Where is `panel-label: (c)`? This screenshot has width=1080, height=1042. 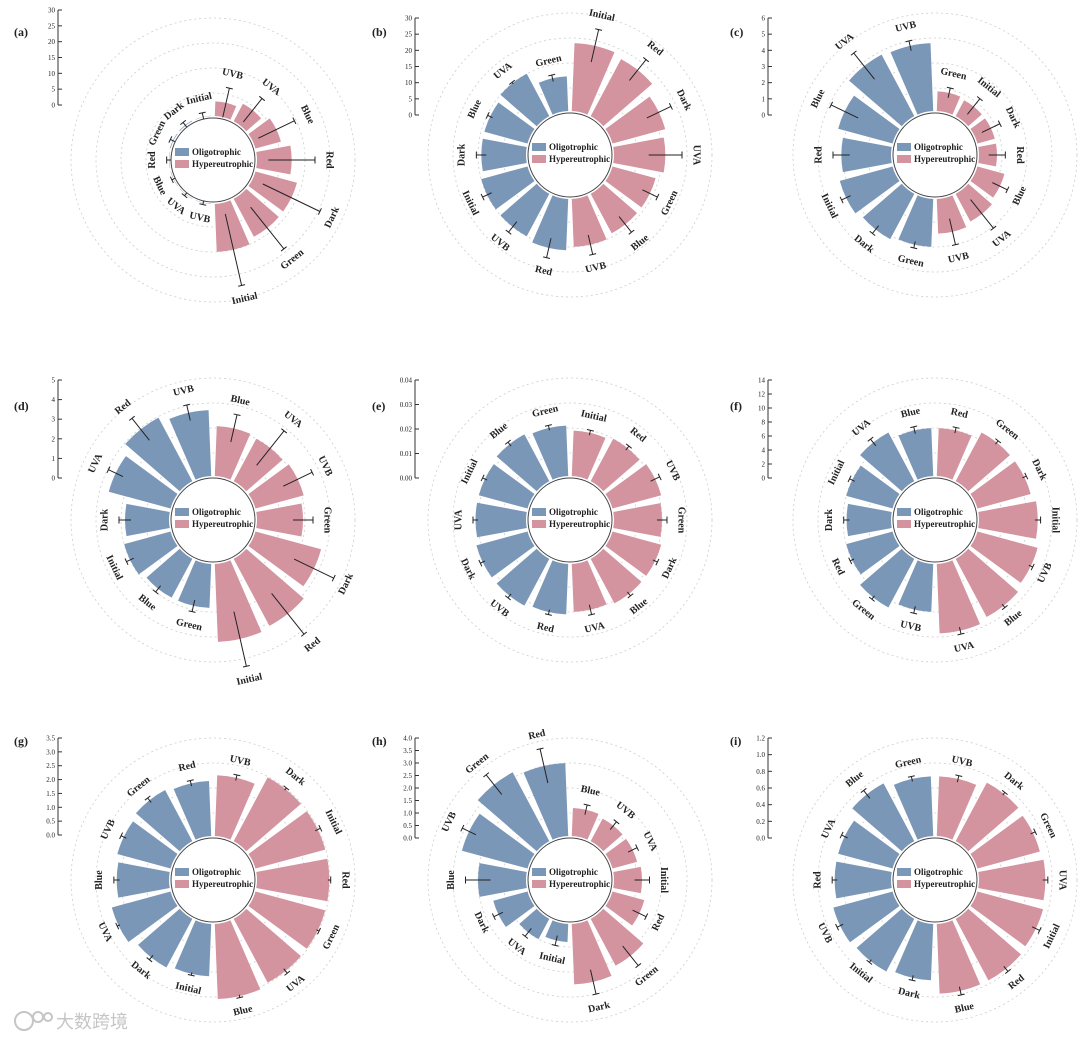
panel-label: (c) is located at coordinates (736, 32).